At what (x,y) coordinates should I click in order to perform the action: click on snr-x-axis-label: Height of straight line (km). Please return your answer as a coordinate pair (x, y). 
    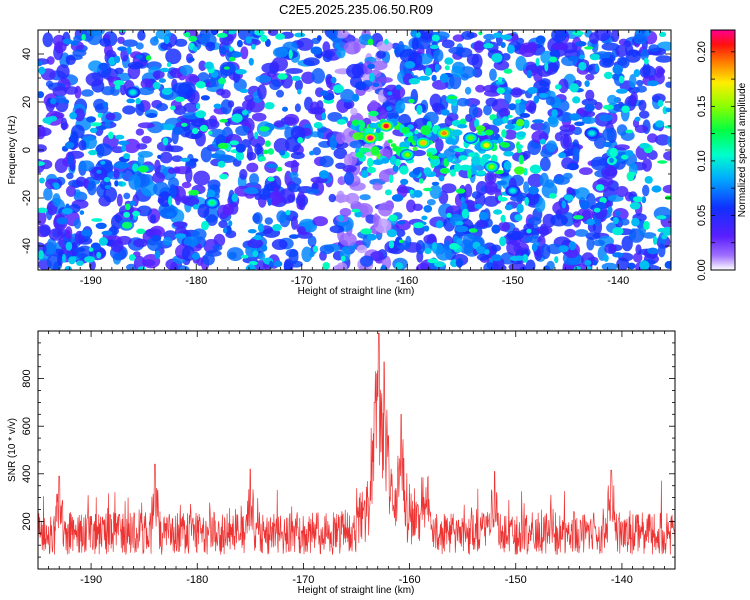
    Looking at the image, I should click on (356, 590).